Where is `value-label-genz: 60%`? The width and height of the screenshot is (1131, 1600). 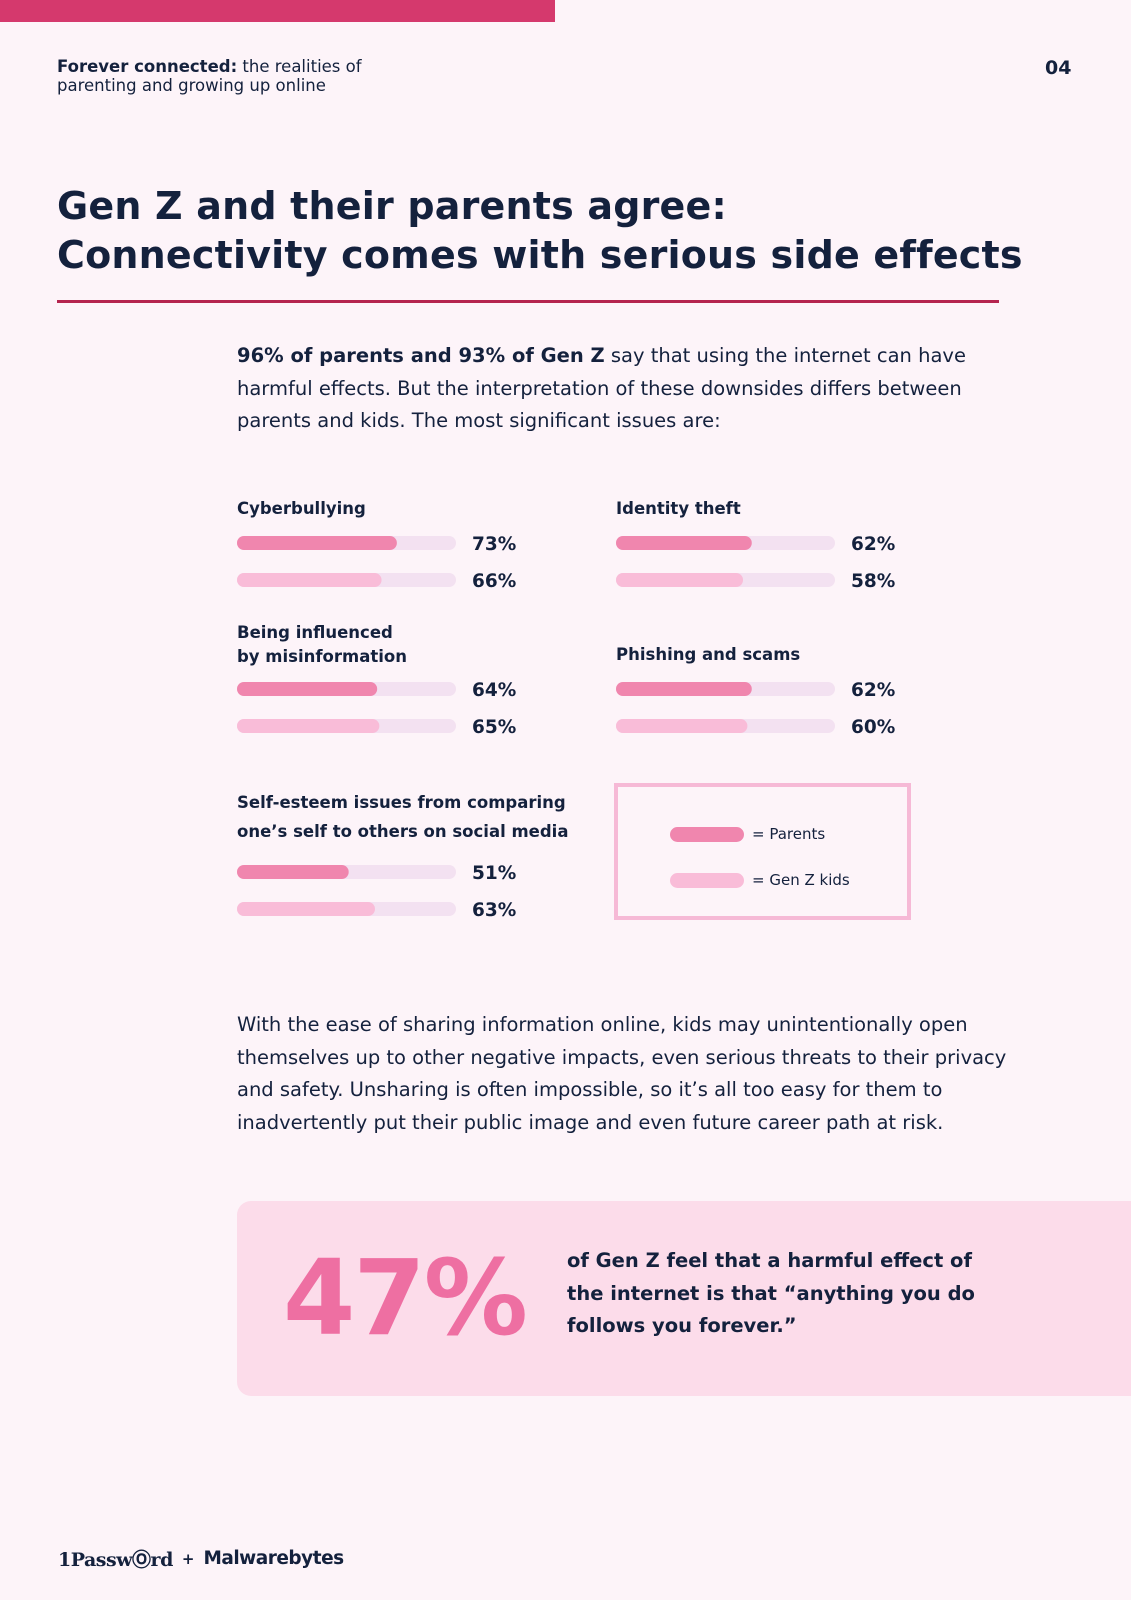 value-label-genz: 60% is located at coordinates (873, 727).